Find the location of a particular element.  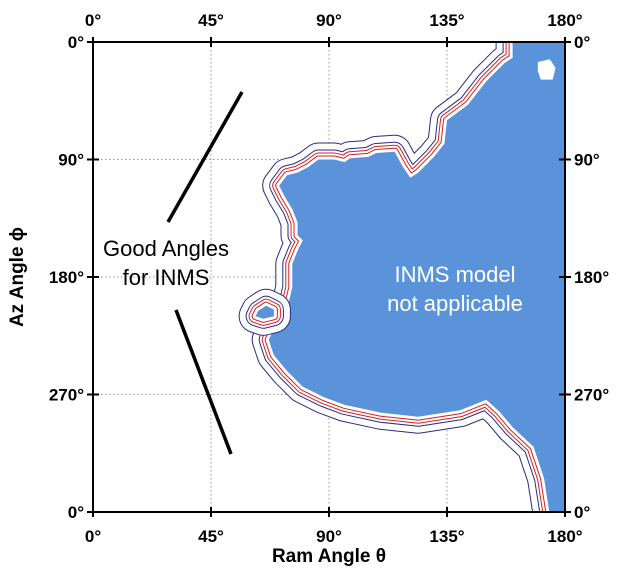

region-notch is located at coordinates (546, 69).